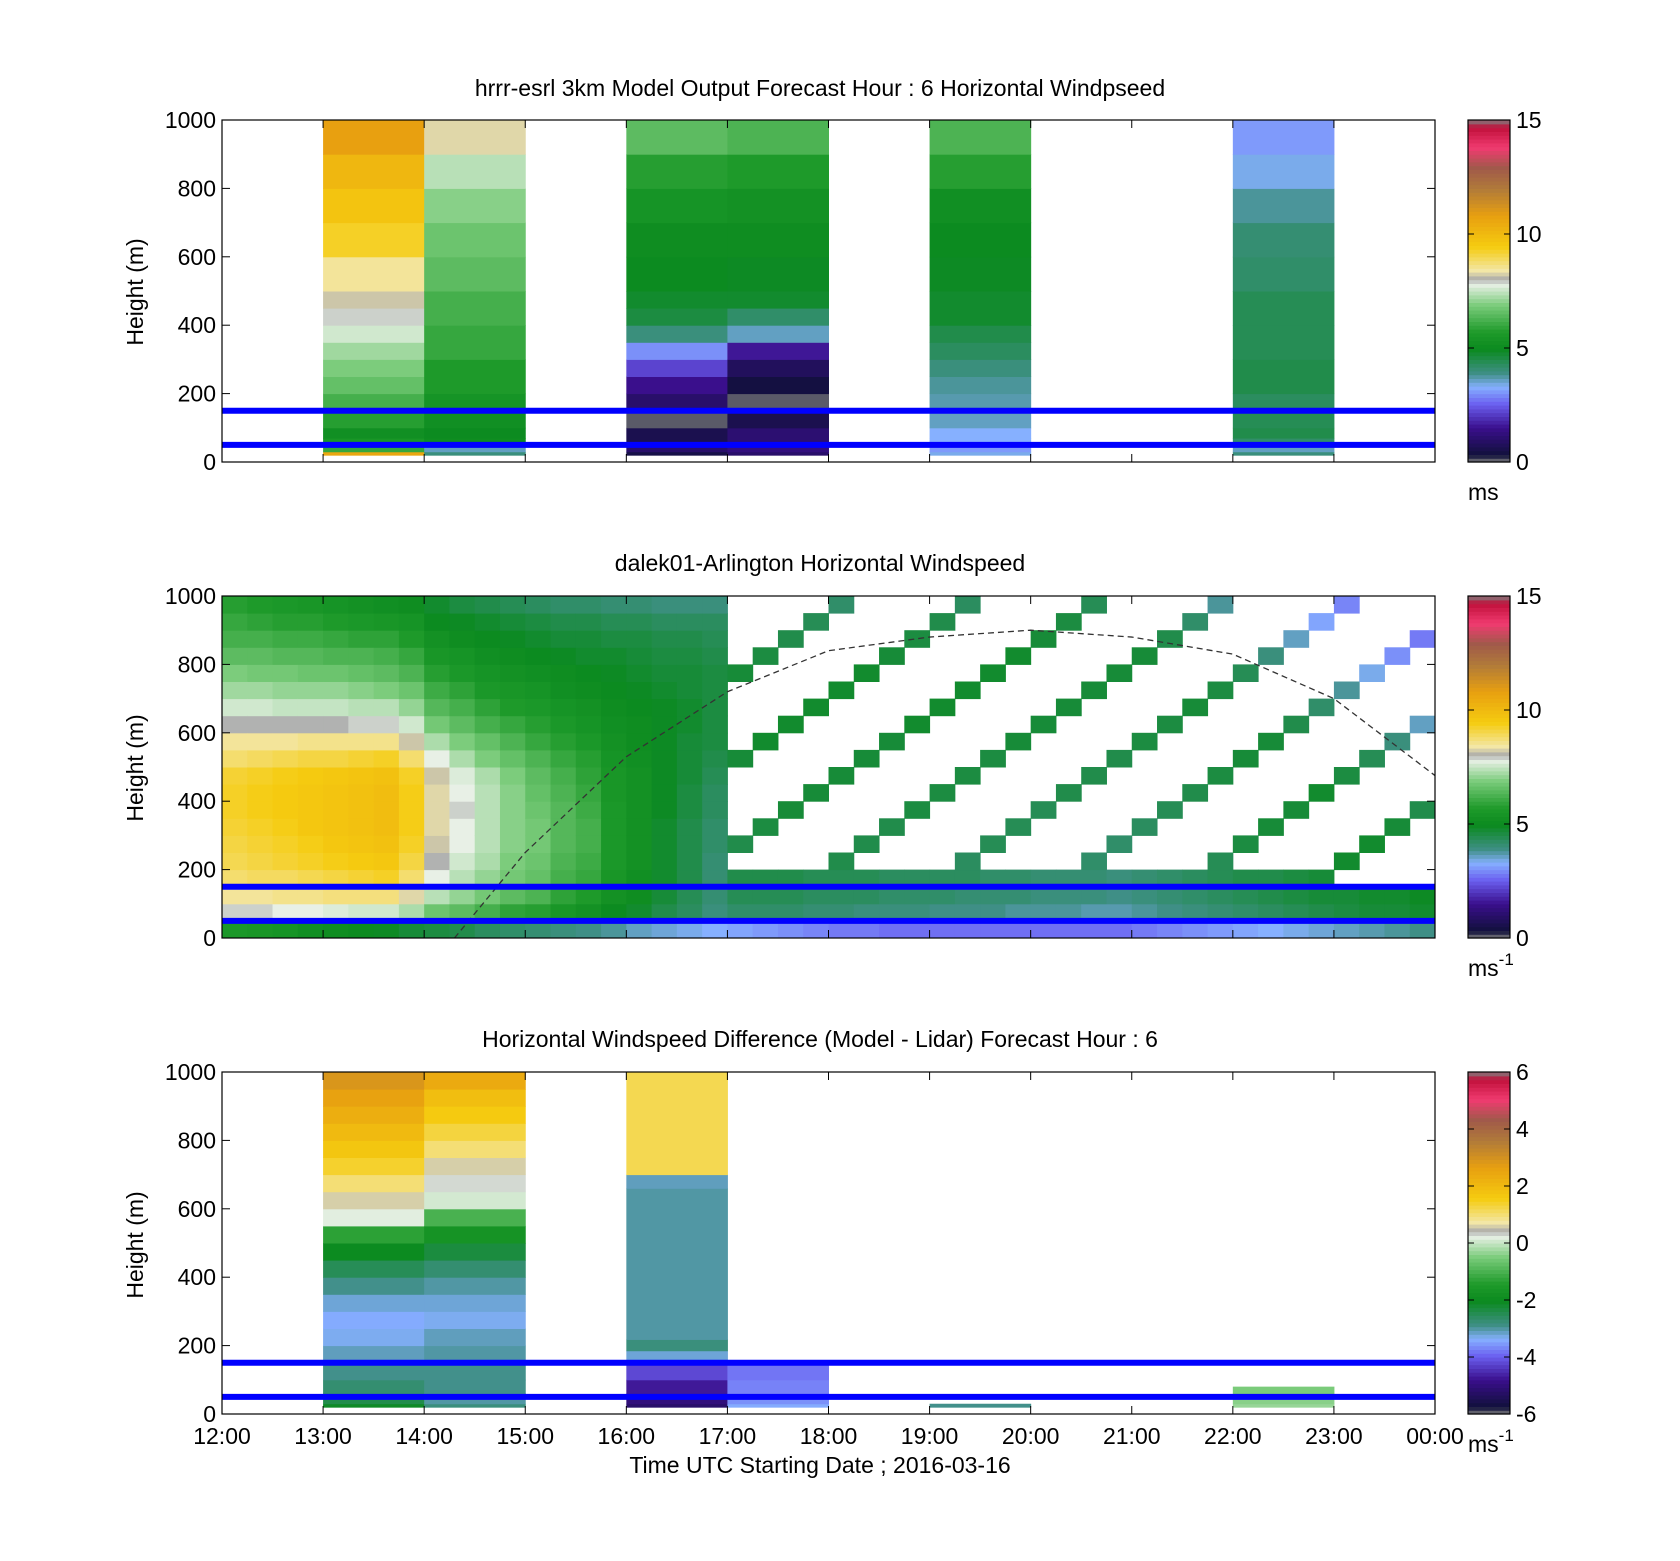 The width and height of the screenshot is (1680, 1561). What do you see at coordinates (190, 1072) in the screenshot?
I see `y-tick-label: 1000` at bounding box center [190, 1072].